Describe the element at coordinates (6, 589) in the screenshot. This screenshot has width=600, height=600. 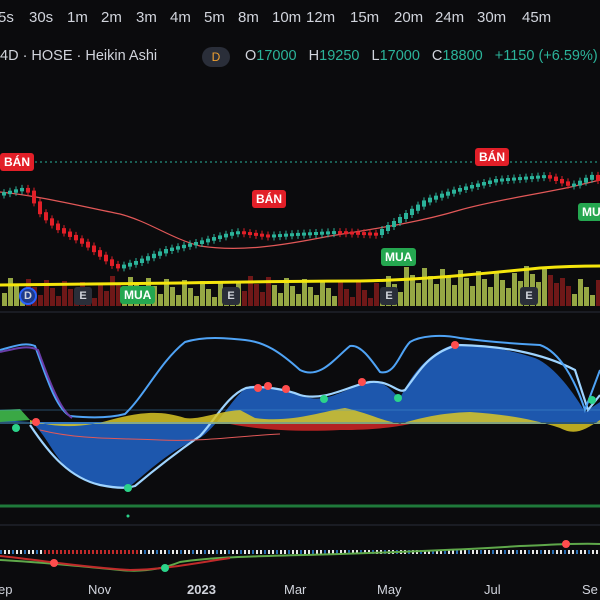
I see `x-tick: ep` at that location.